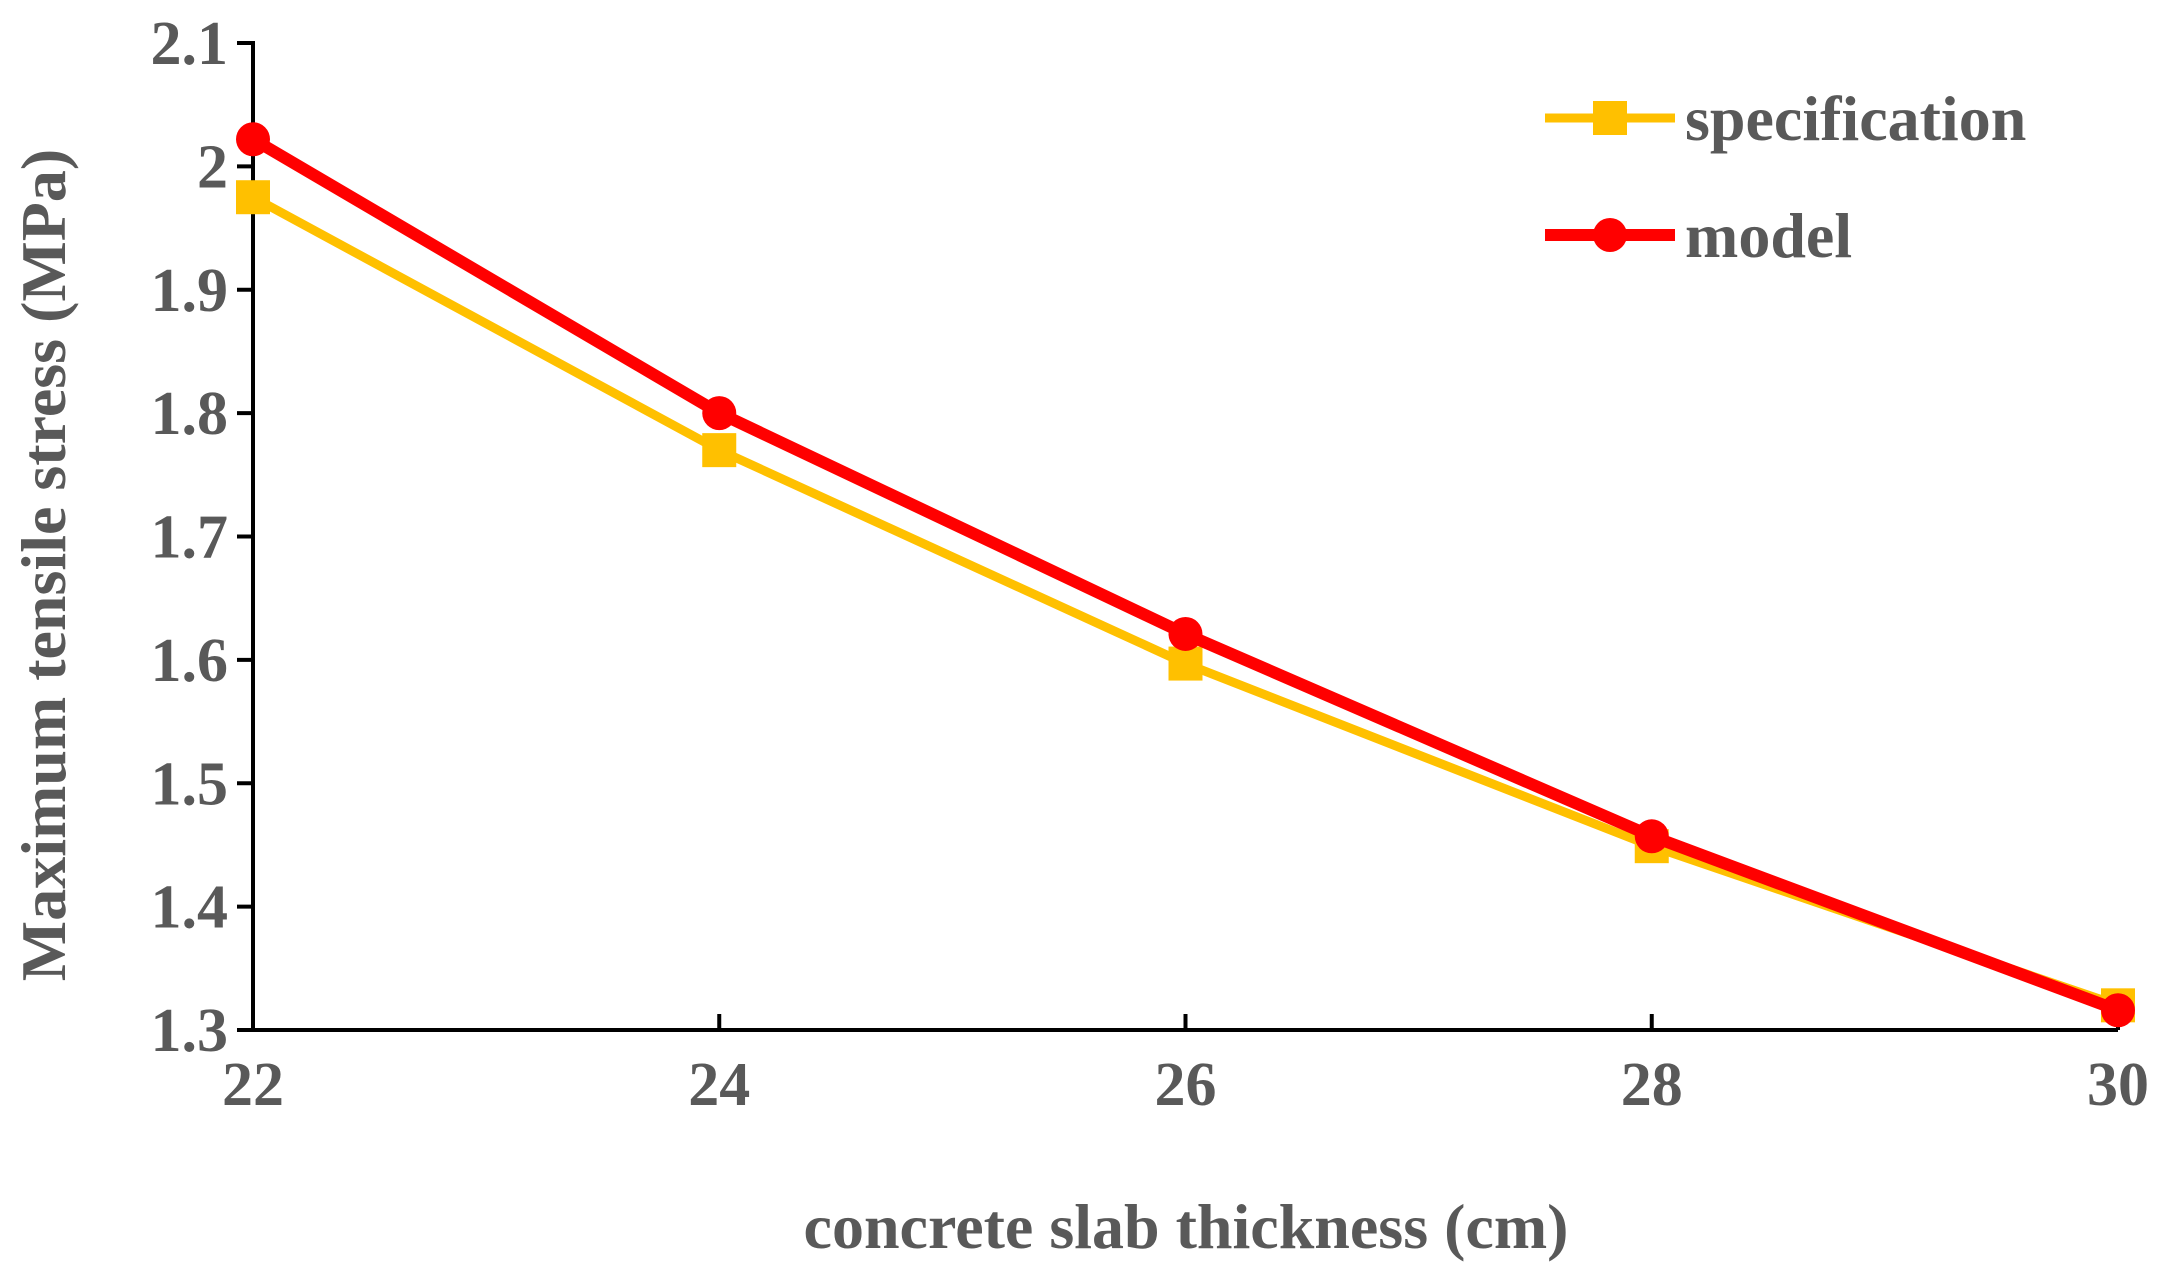 The image size is (2164, 1273). What do you see at coordinates (1855, 118) in the screenshot?
I see `legend-label-specification: specification` at bounding box center [1855, 118].